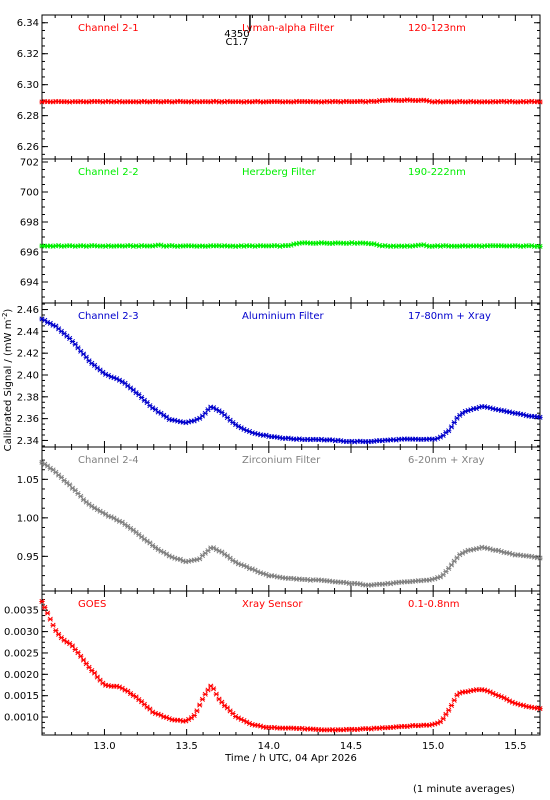  Describe the element at coordinates (288, 28) in the screenshot. I see `filter-label: Lyman-alpha Filter` at that location.